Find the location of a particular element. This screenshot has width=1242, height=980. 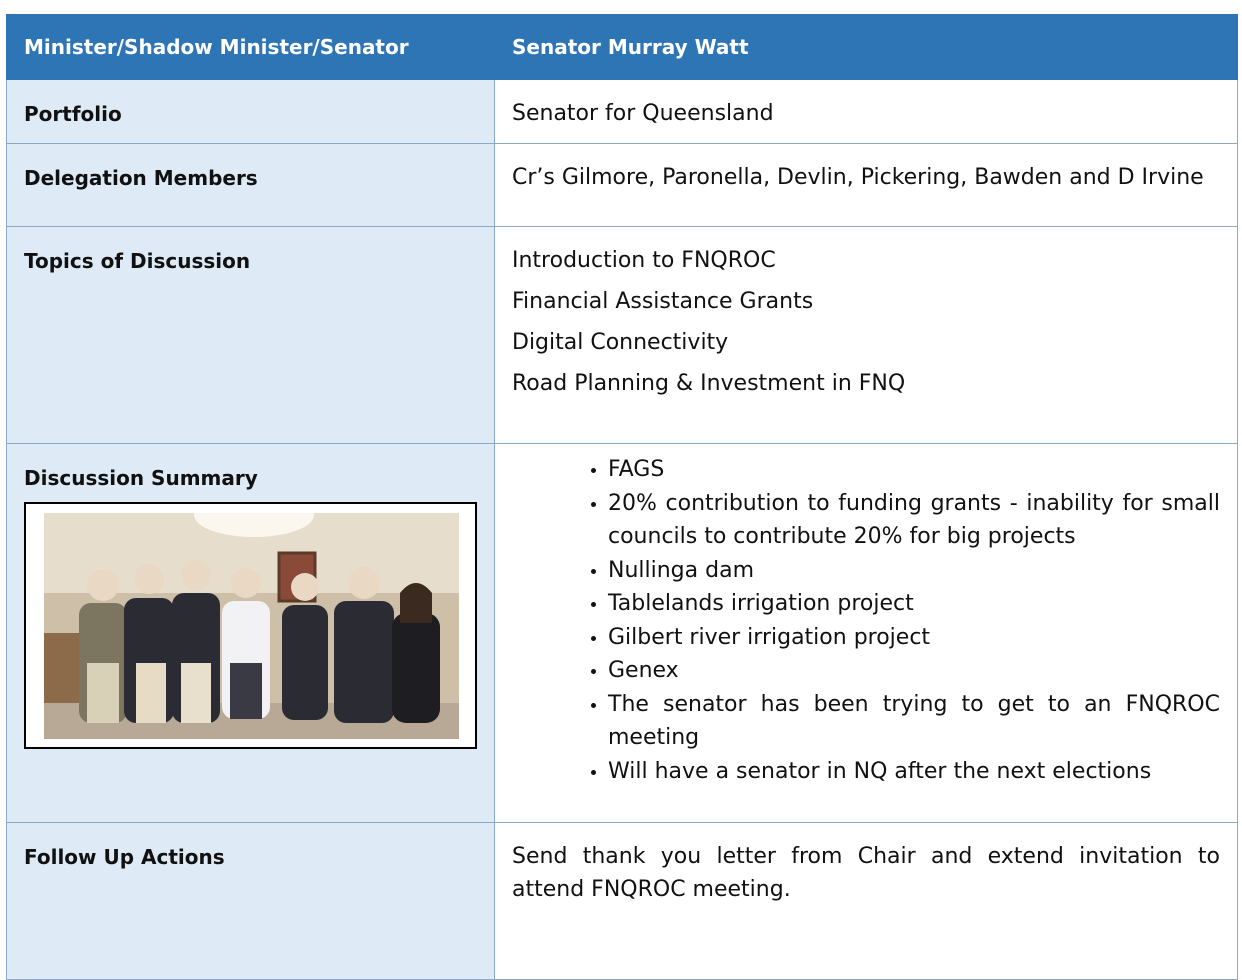

photo-frame is located at coordinates (250, 625).